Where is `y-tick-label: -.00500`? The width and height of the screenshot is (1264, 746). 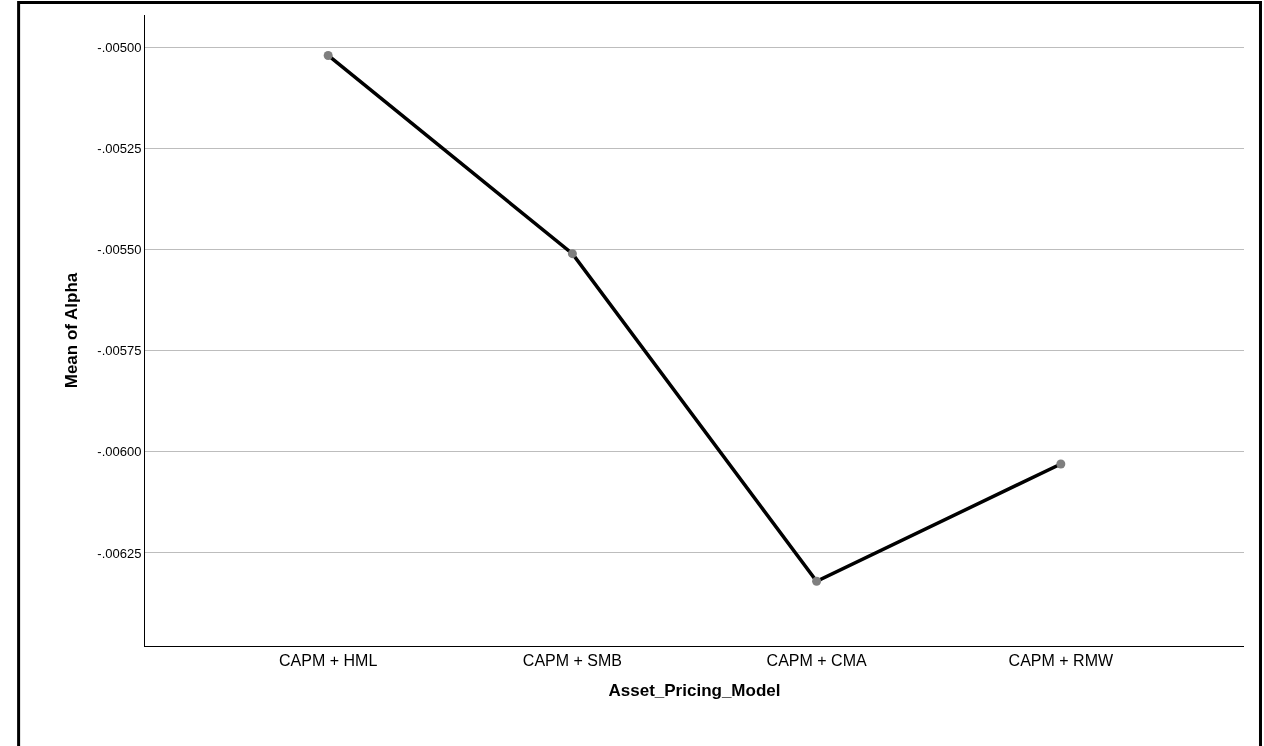 y-tick-label: -.00500 is located at coordinates (119, 47).